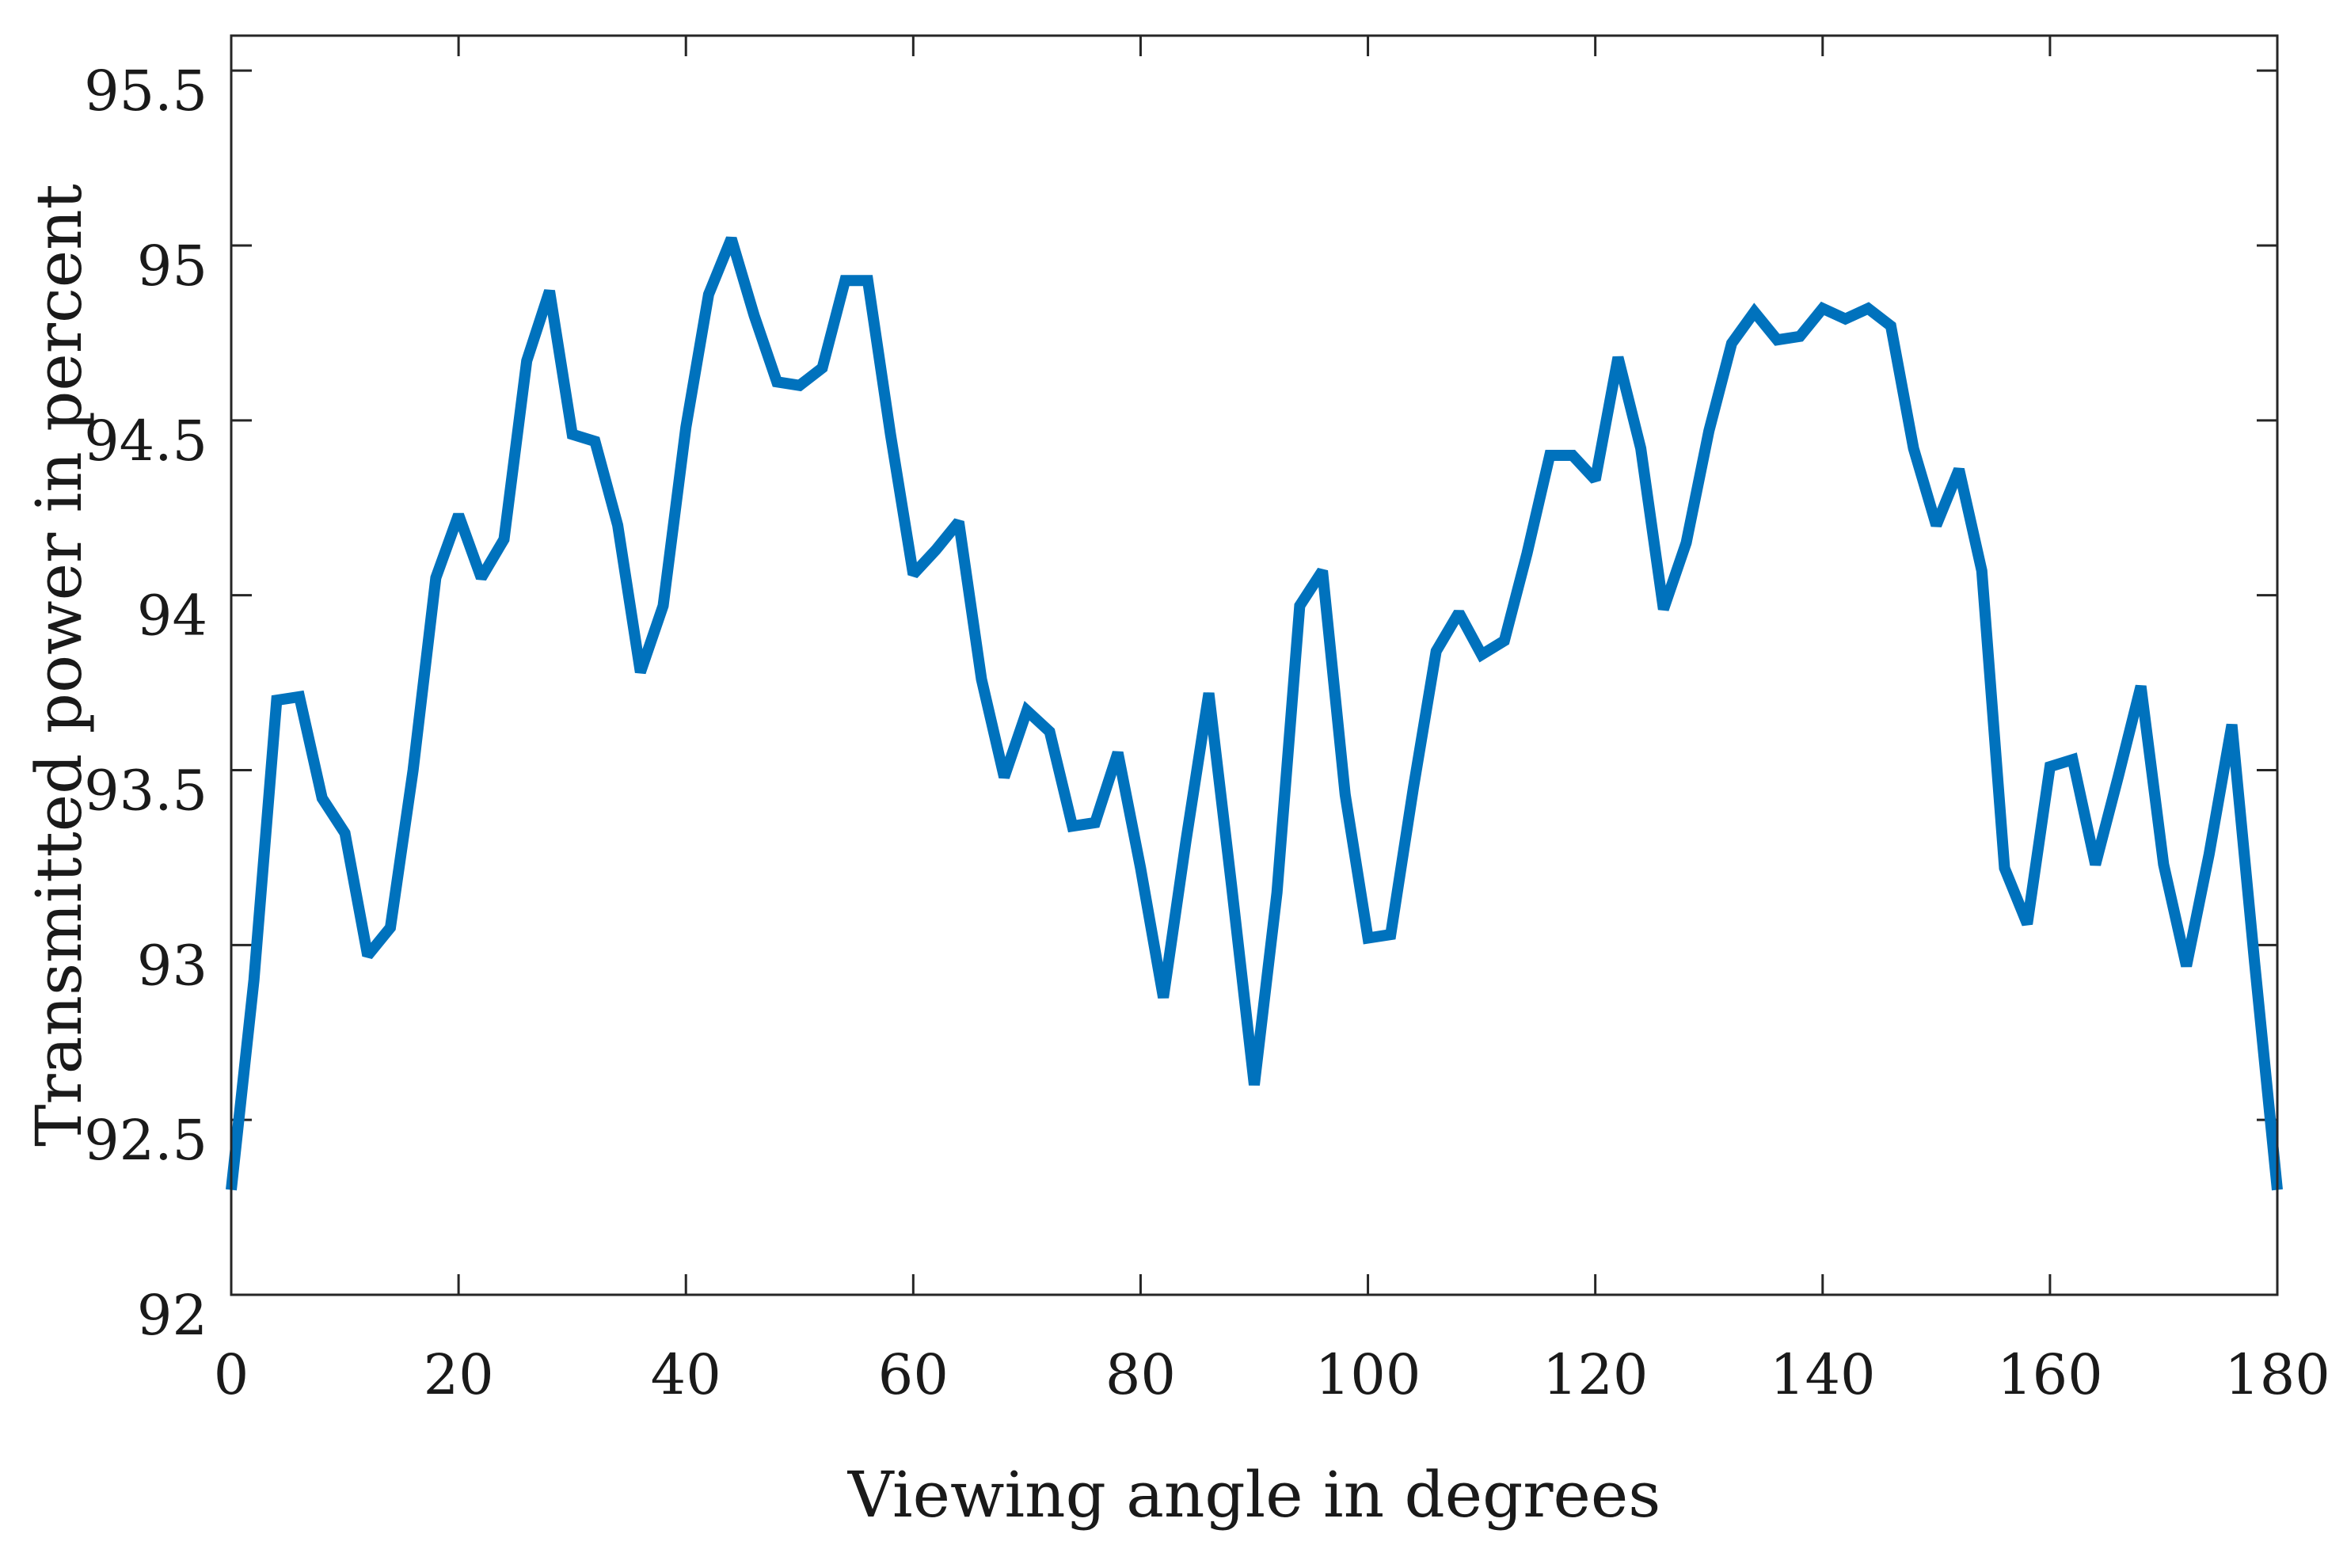  What do you see at coordinates (459, 1374) in the screenshot?
I see `x-tick-label: 20` at bounding box center [459, 1374].